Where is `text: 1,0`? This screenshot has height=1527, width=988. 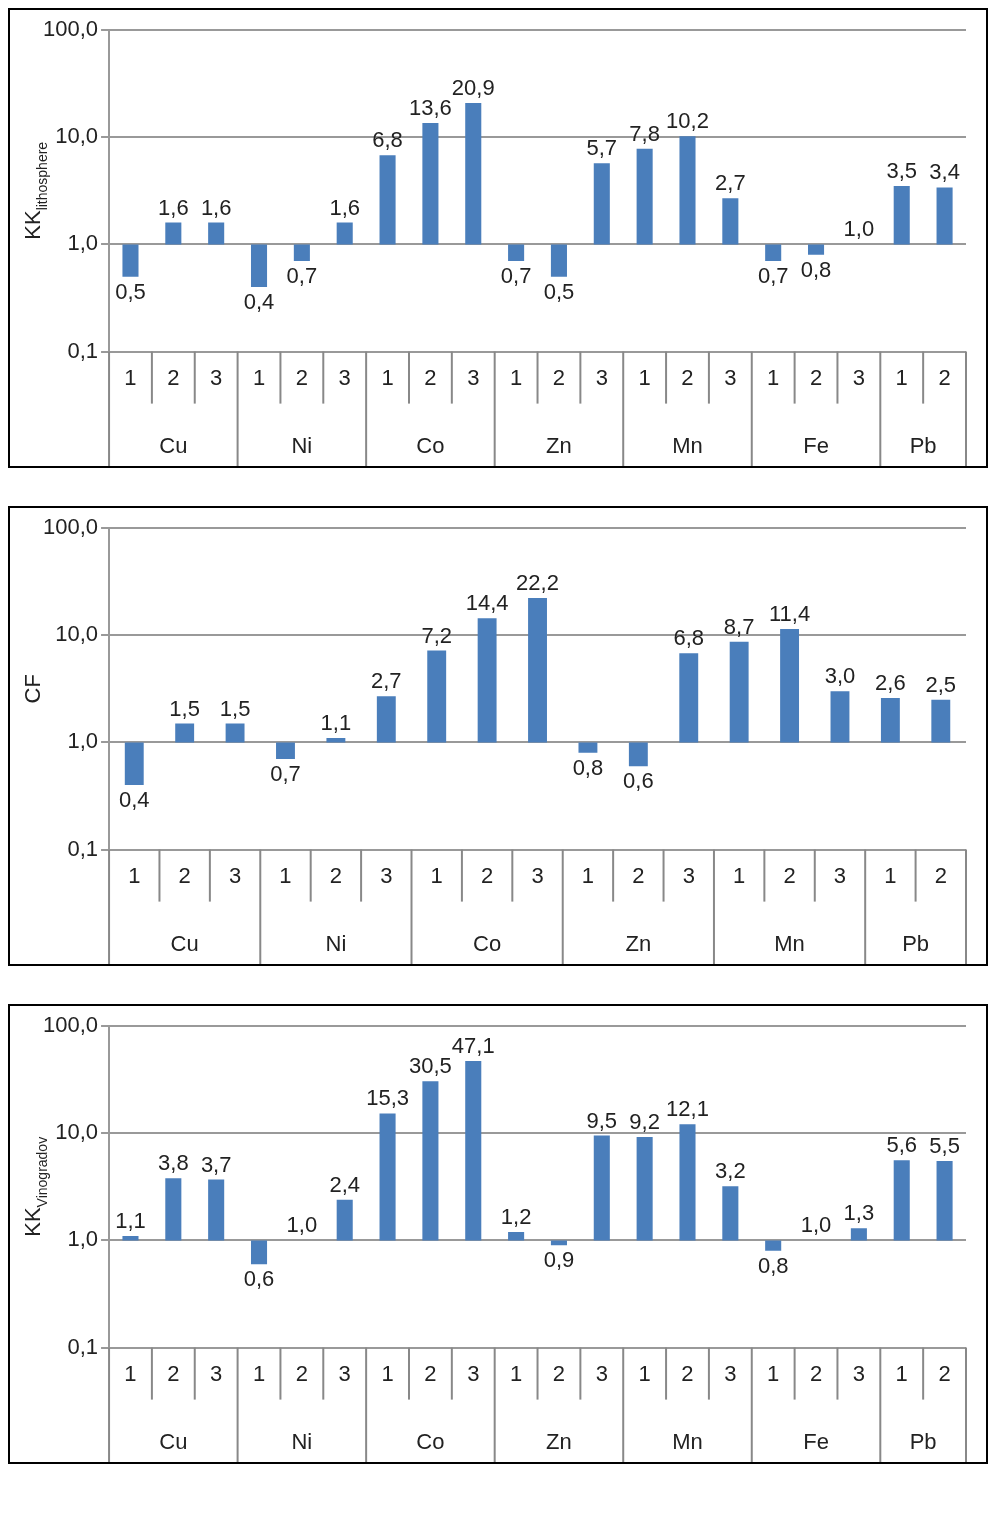
text: 1,0 is located at coordinates (302, 1225).